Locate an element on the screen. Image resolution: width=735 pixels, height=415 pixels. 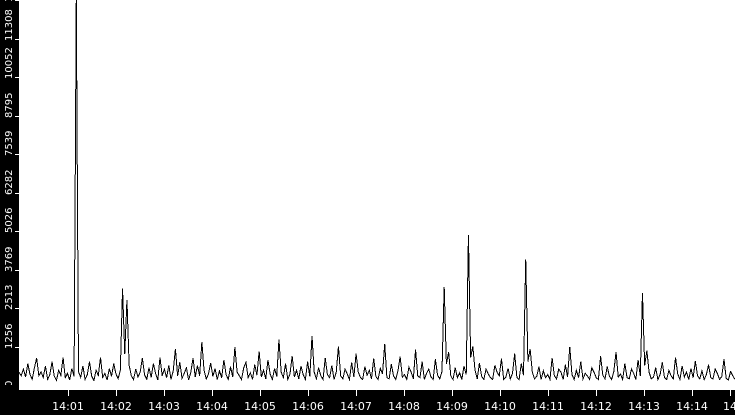
x-tick-label: 14:05 is located at coordinates (260, 406).